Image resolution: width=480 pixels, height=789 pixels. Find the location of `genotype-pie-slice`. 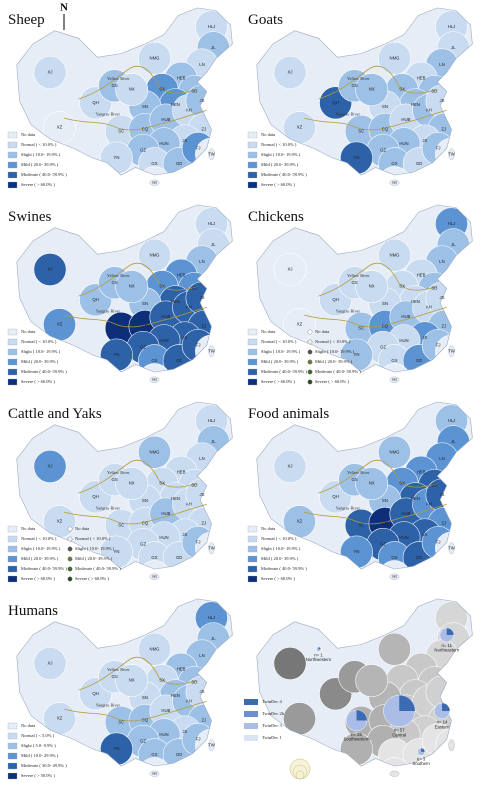

genotype-pie-slice is located at coordinates (446, 707).